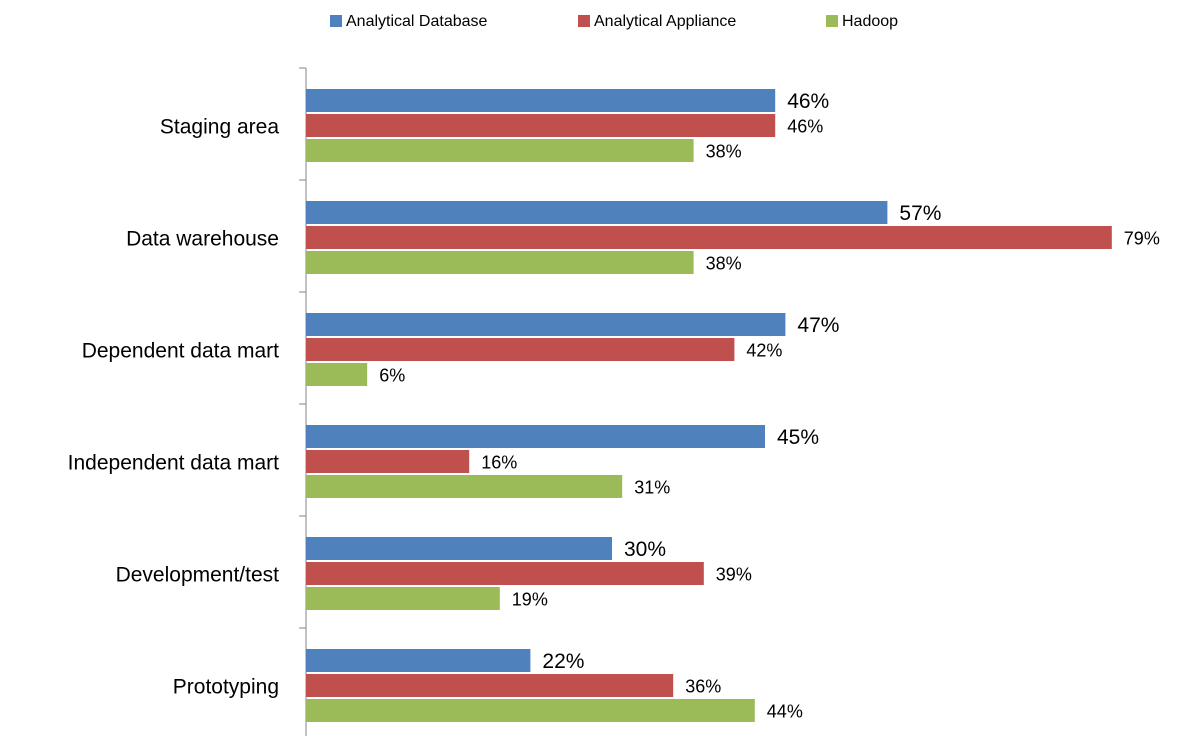 The height and width of the screenshot is (736, 1188). I want to click on data-label: 47%, so click(818, 325).